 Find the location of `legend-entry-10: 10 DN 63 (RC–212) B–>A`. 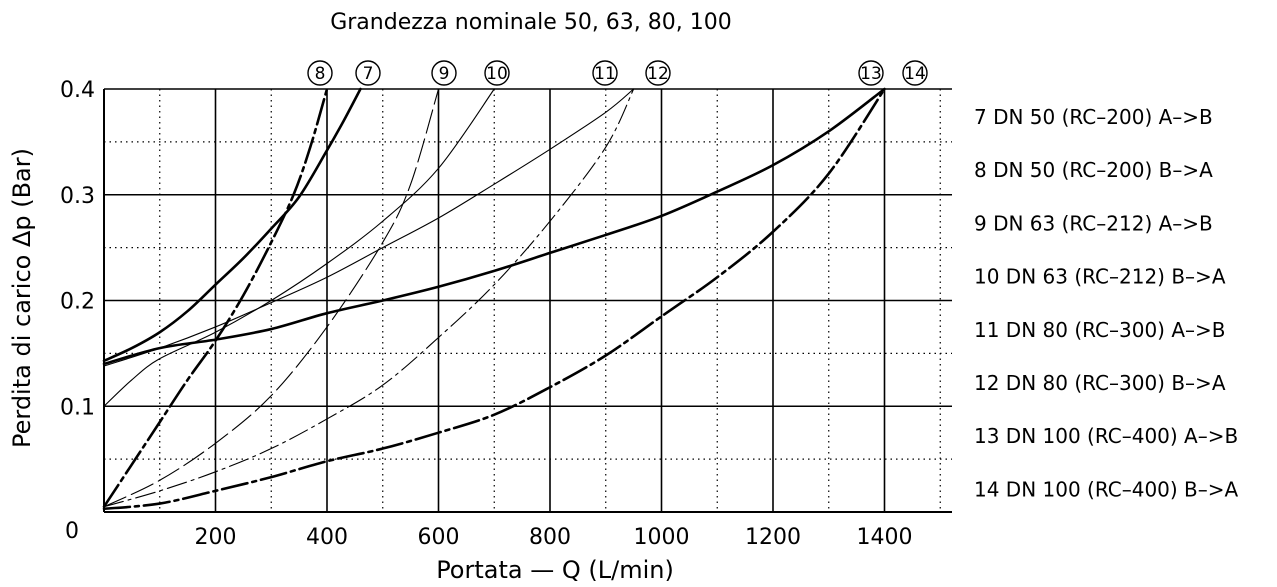

legend-entry-10: 10 DN 63 (RC–212) B–>A is located at coordinates (1100, 277).